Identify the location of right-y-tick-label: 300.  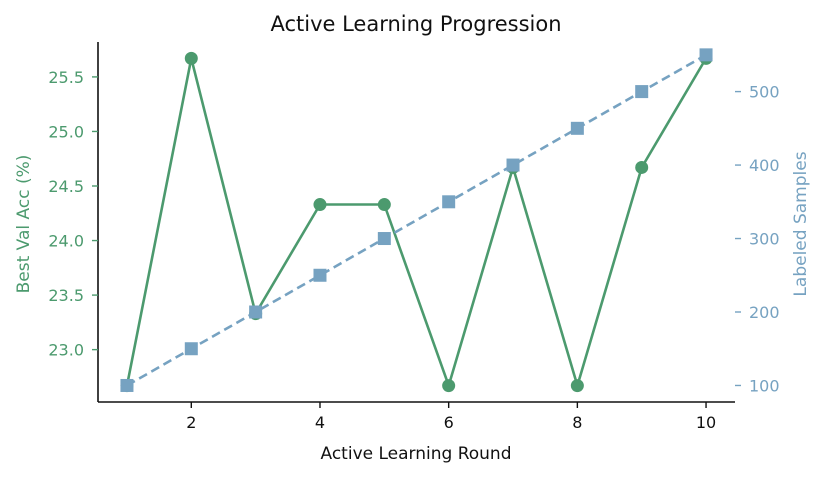
(764, 239).